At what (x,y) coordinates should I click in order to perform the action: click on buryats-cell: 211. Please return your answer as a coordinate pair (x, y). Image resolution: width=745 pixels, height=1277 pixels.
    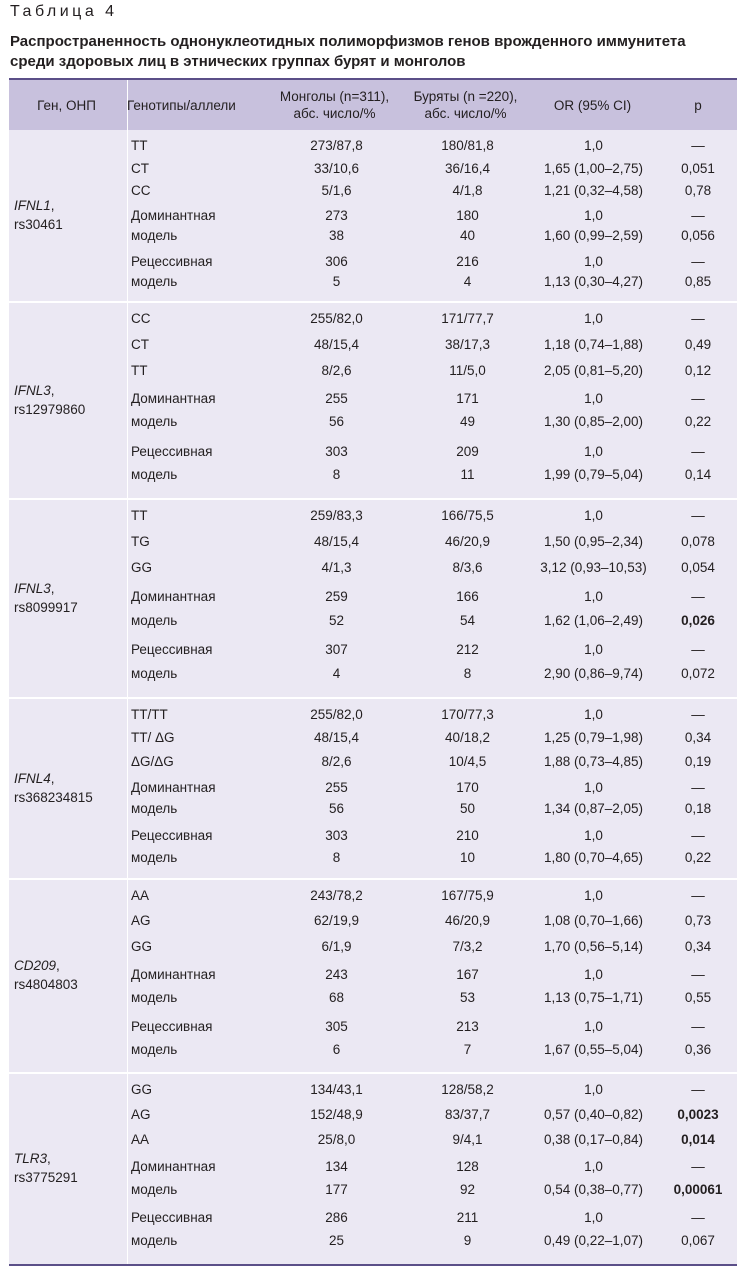
    Looking at the image, I should click on (467, 1218).